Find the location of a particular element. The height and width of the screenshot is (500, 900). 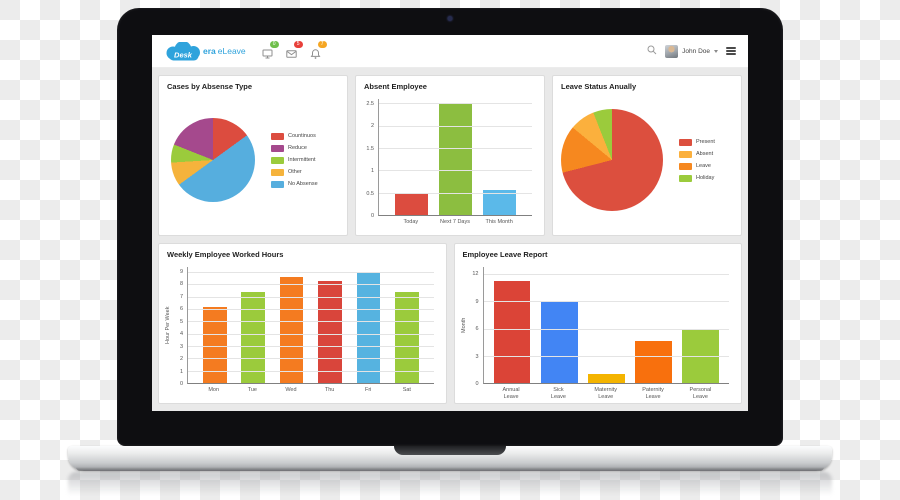

legend: Present Absent Leave Holiday is located at coordinates (697, 160).